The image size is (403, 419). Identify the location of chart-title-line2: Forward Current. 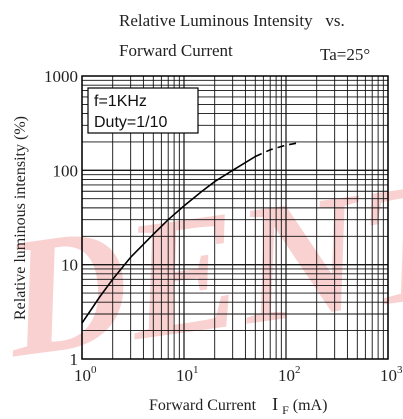
(176, 50).